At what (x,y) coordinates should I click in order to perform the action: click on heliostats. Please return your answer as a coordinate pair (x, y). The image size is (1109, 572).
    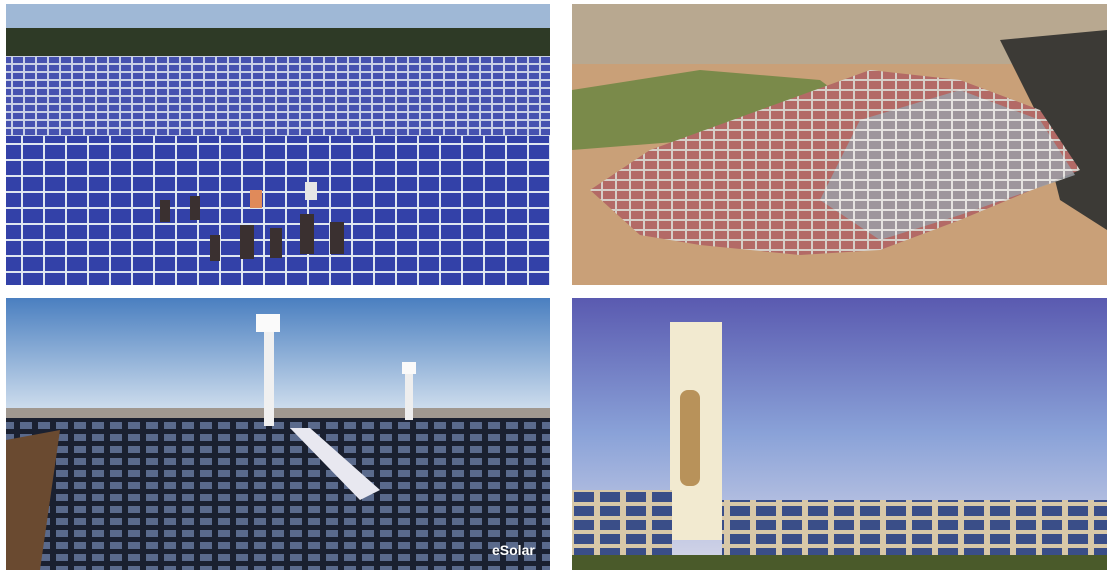
    Looking at the image, I should click on (278, 494).